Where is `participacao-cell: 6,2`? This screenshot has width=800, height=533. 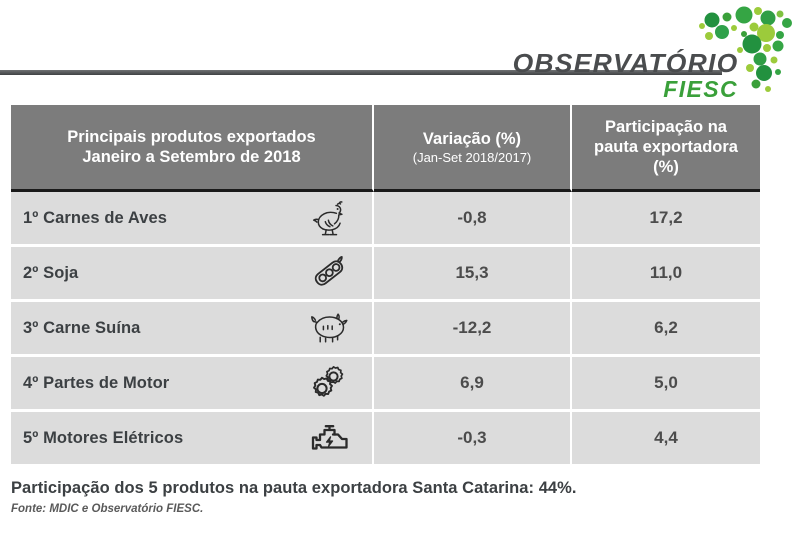
participacao-cell: 6,2 is located at coordinates (666, 329).